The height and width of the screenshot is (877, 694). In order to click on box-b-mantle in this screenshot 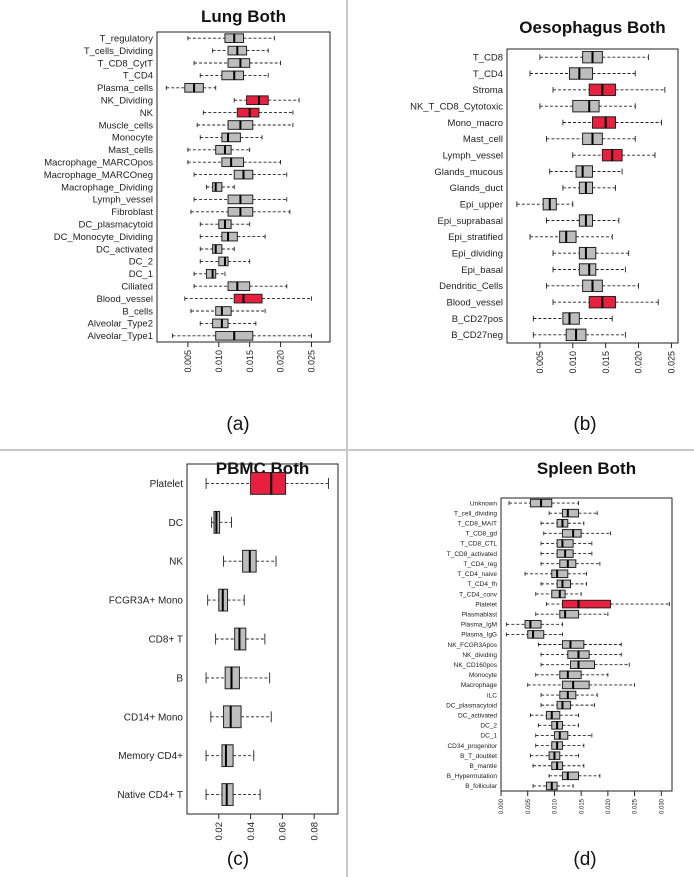, I will do `click(558, 766)`.